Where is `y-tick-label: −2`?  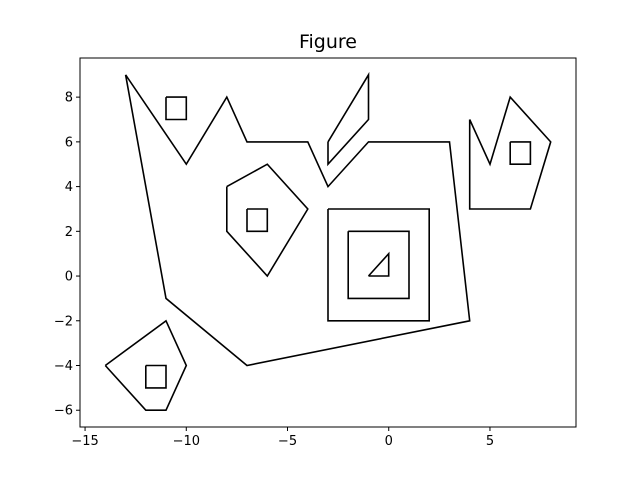
y-tick-label: −2 is located at coordinates (63, 321).